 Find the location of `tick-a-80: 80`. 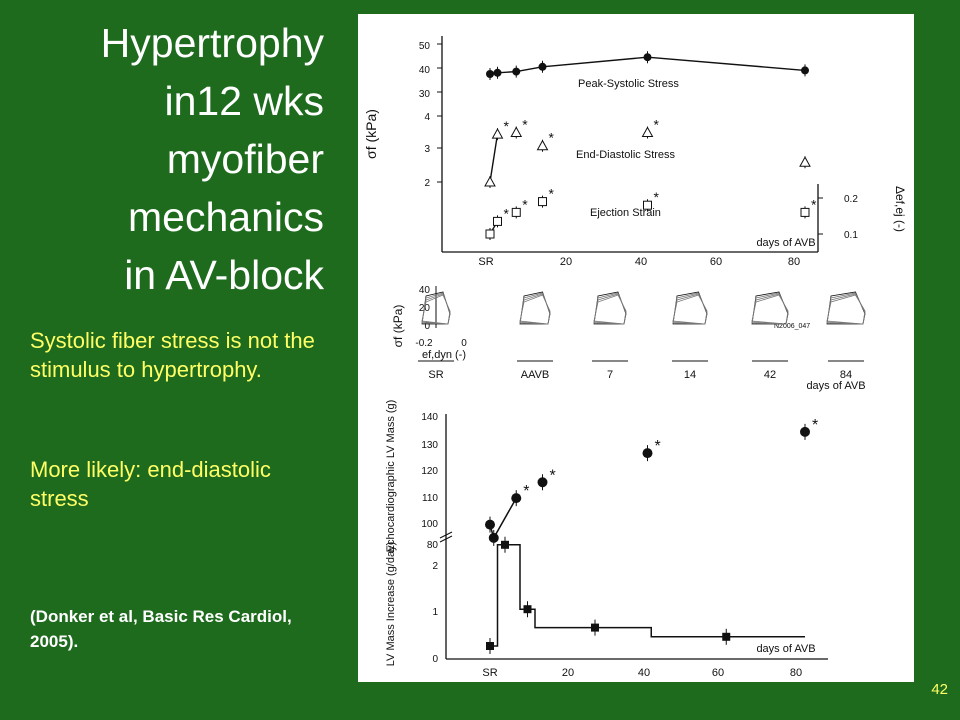

tick-a-80: 80 is located at coordinates (794, 262).